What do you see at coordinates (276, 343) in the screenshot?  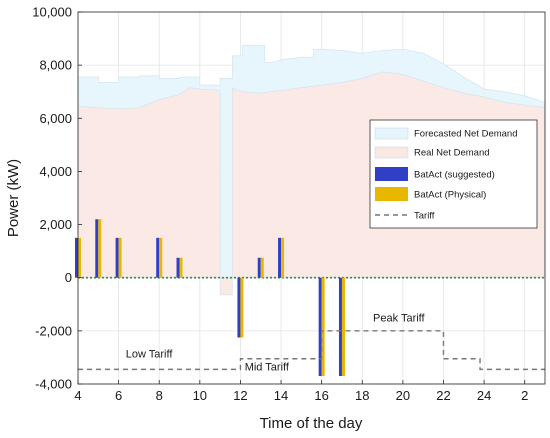 I see `annotation-layer: Low Tariff Mid Tariff Peak Tariff` at bounding box center [276, 343].